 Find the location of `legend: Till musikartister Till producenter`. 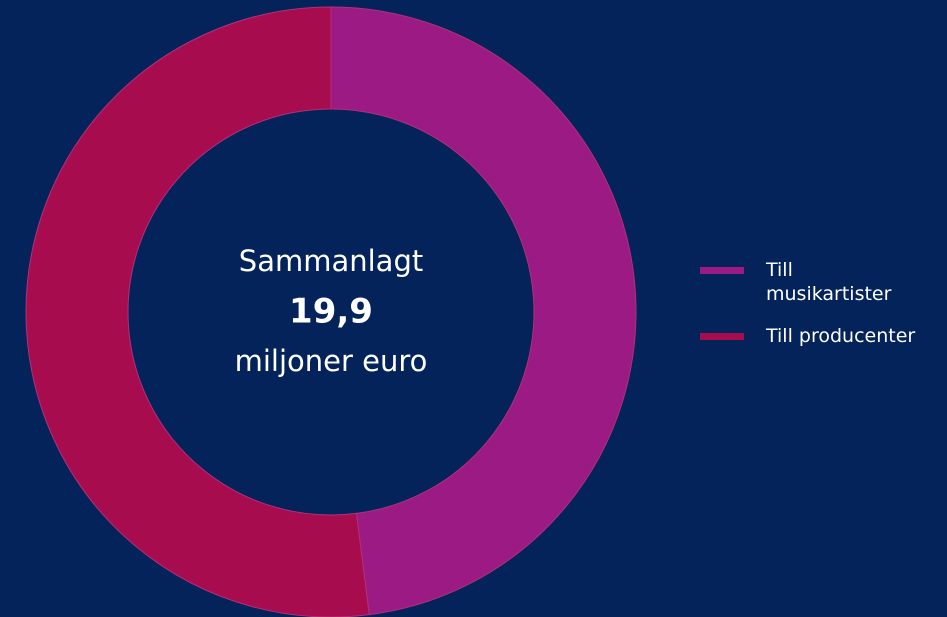

legend: Till musikartister Till producenter is located at coordinates (820, 312).